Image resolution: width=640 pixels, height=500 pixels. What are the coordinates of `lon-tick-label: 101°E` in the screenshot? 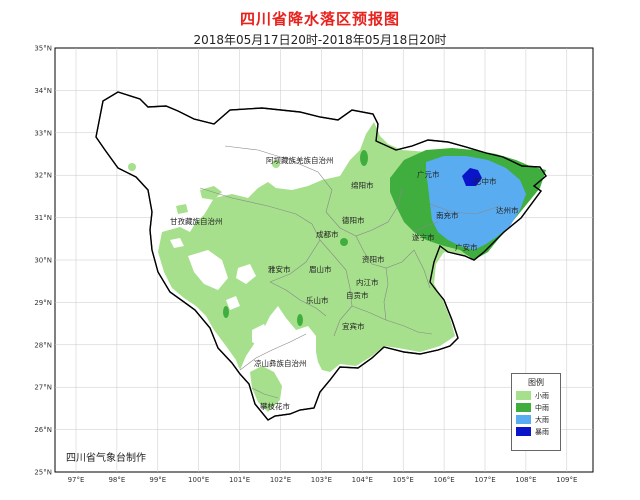 It's located at (239, 480).